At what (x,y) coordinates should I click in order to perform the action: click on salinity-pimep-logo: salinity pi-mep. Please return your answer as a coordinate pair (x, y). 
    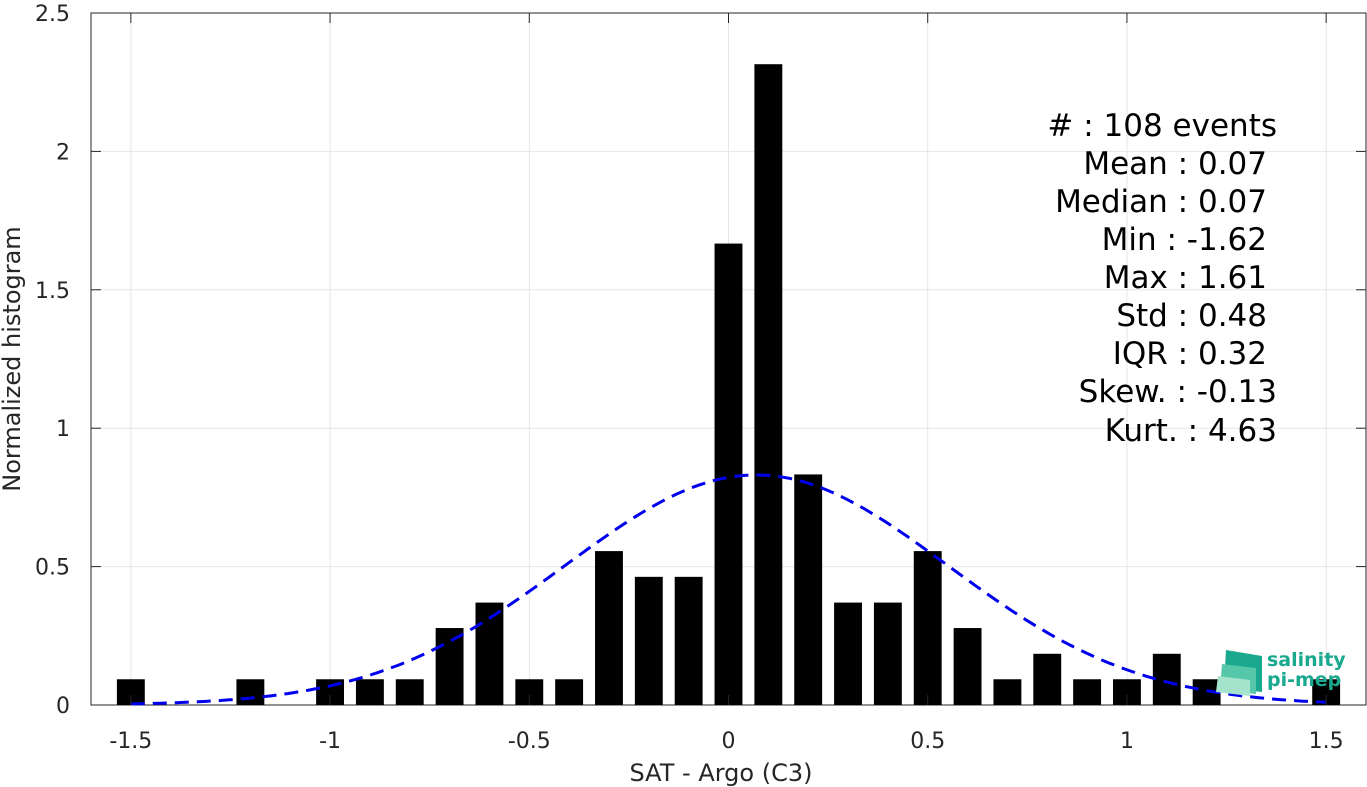
    Looking at the image, I should click on (1281, 672).